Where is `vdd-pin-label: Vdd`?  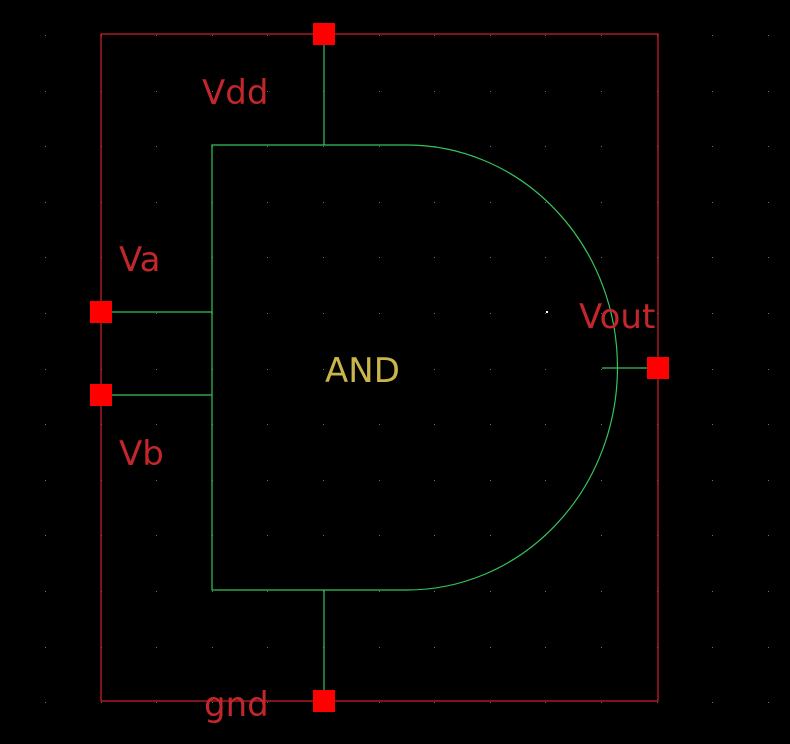
vdd-pin-label: Vdd is located at coordinates (235, 93).